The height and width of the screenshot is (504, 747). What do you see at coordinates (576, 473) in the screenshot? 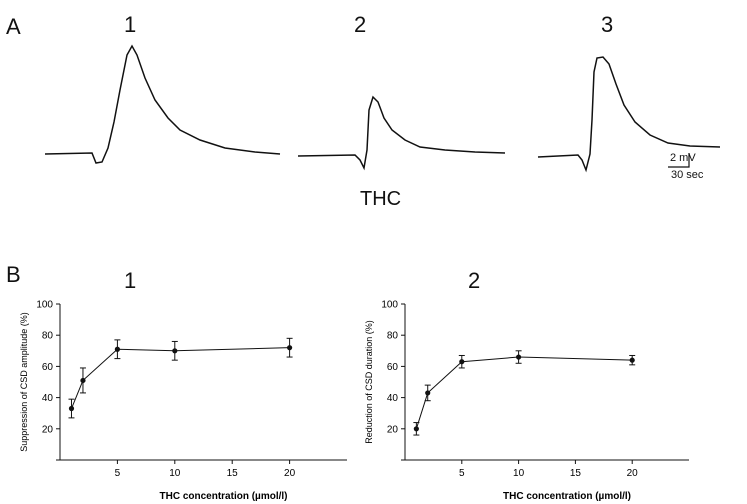
I see `chart-2-x-tick-label: 15` at bounding box center [576, 473].